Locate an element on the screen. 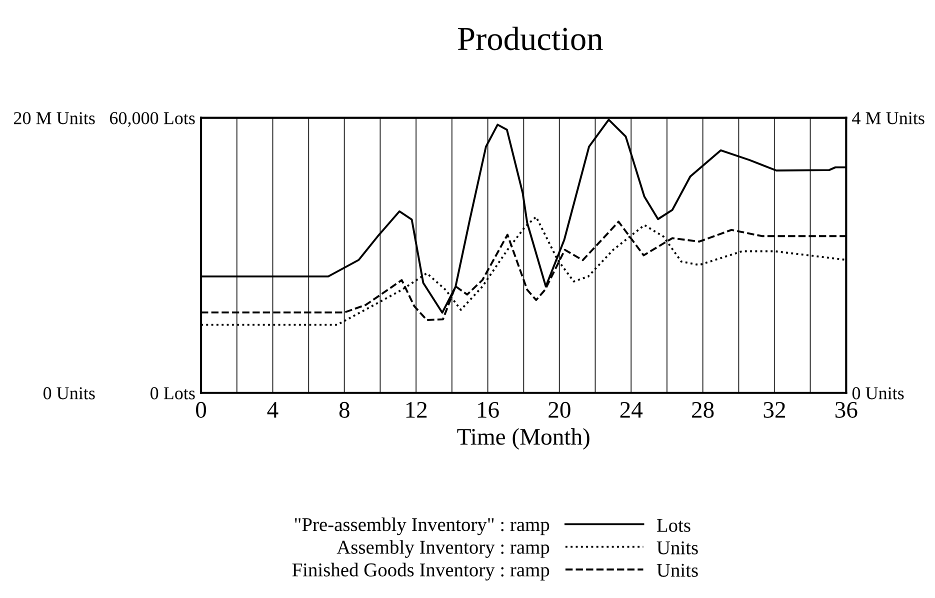 This screenshot has width=935, height=598. x-tick-label: 28 is located at coordinates (703, 410).